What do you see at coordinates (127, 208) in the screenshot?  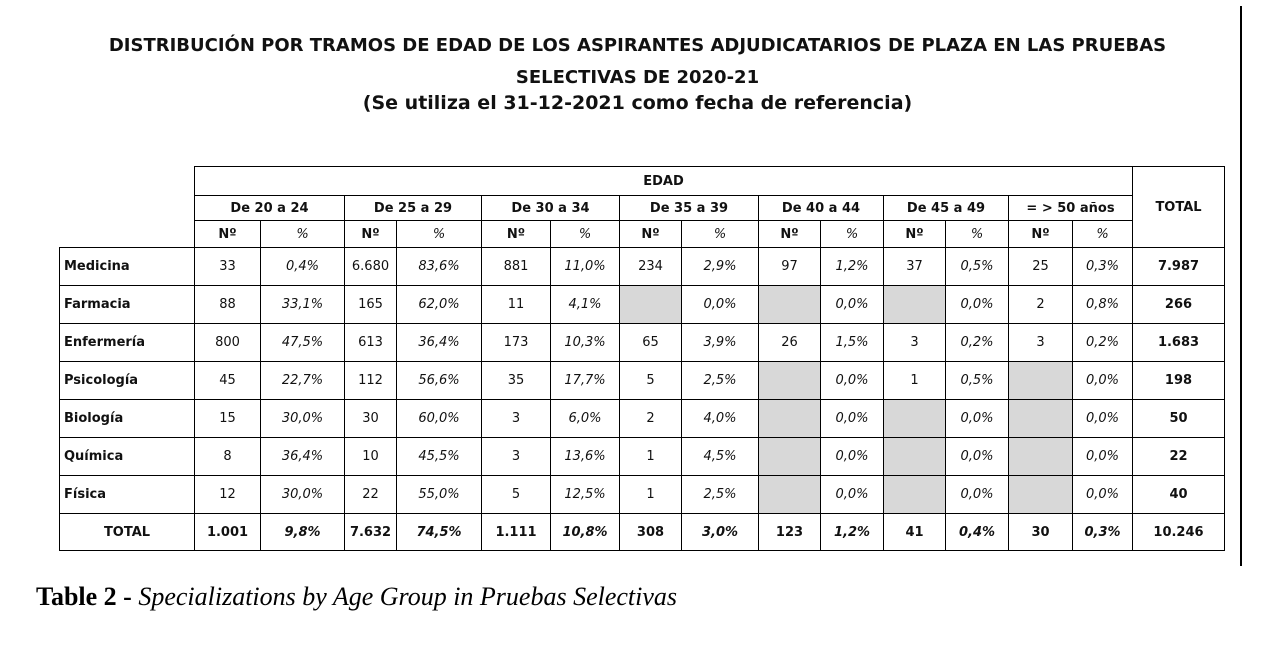 I see `blank-corner-cell` at bounding box center [127, 208].